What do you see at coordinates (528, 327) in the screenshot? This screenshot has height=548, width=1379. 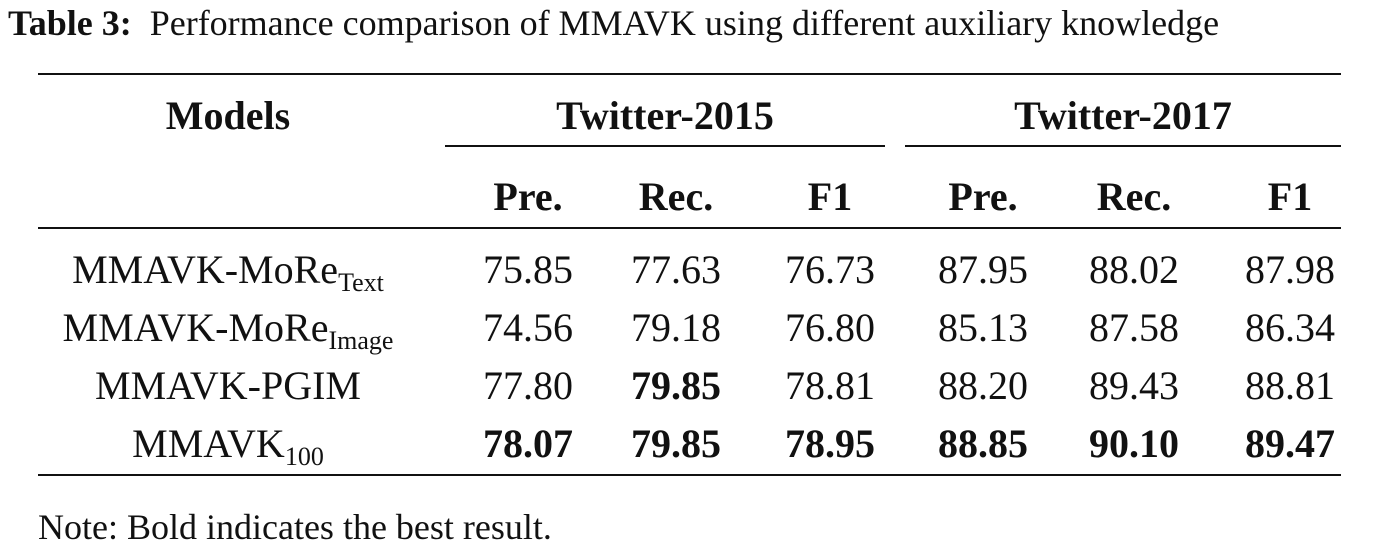 I see `table-cell: 74.56` at bounding box center [528, 327].